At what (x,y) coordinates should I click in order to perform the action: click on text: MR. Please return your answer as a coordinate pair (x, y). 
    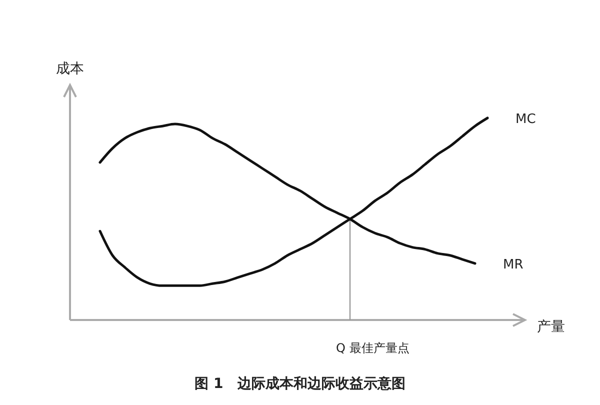
    Looking at the image, I should click on (513, 264).